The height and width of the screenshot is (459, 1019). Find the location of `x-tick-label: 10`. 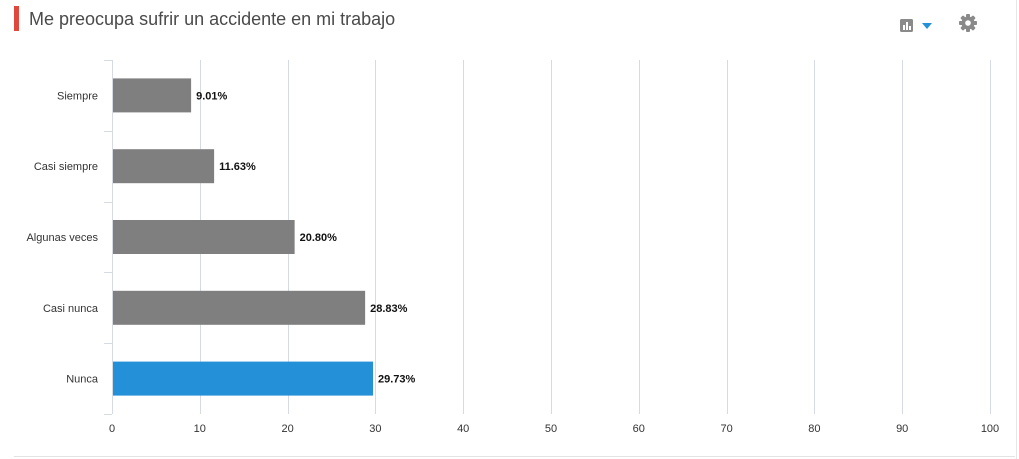

x-tick-label: 10 is located at coordinates (200, 429).